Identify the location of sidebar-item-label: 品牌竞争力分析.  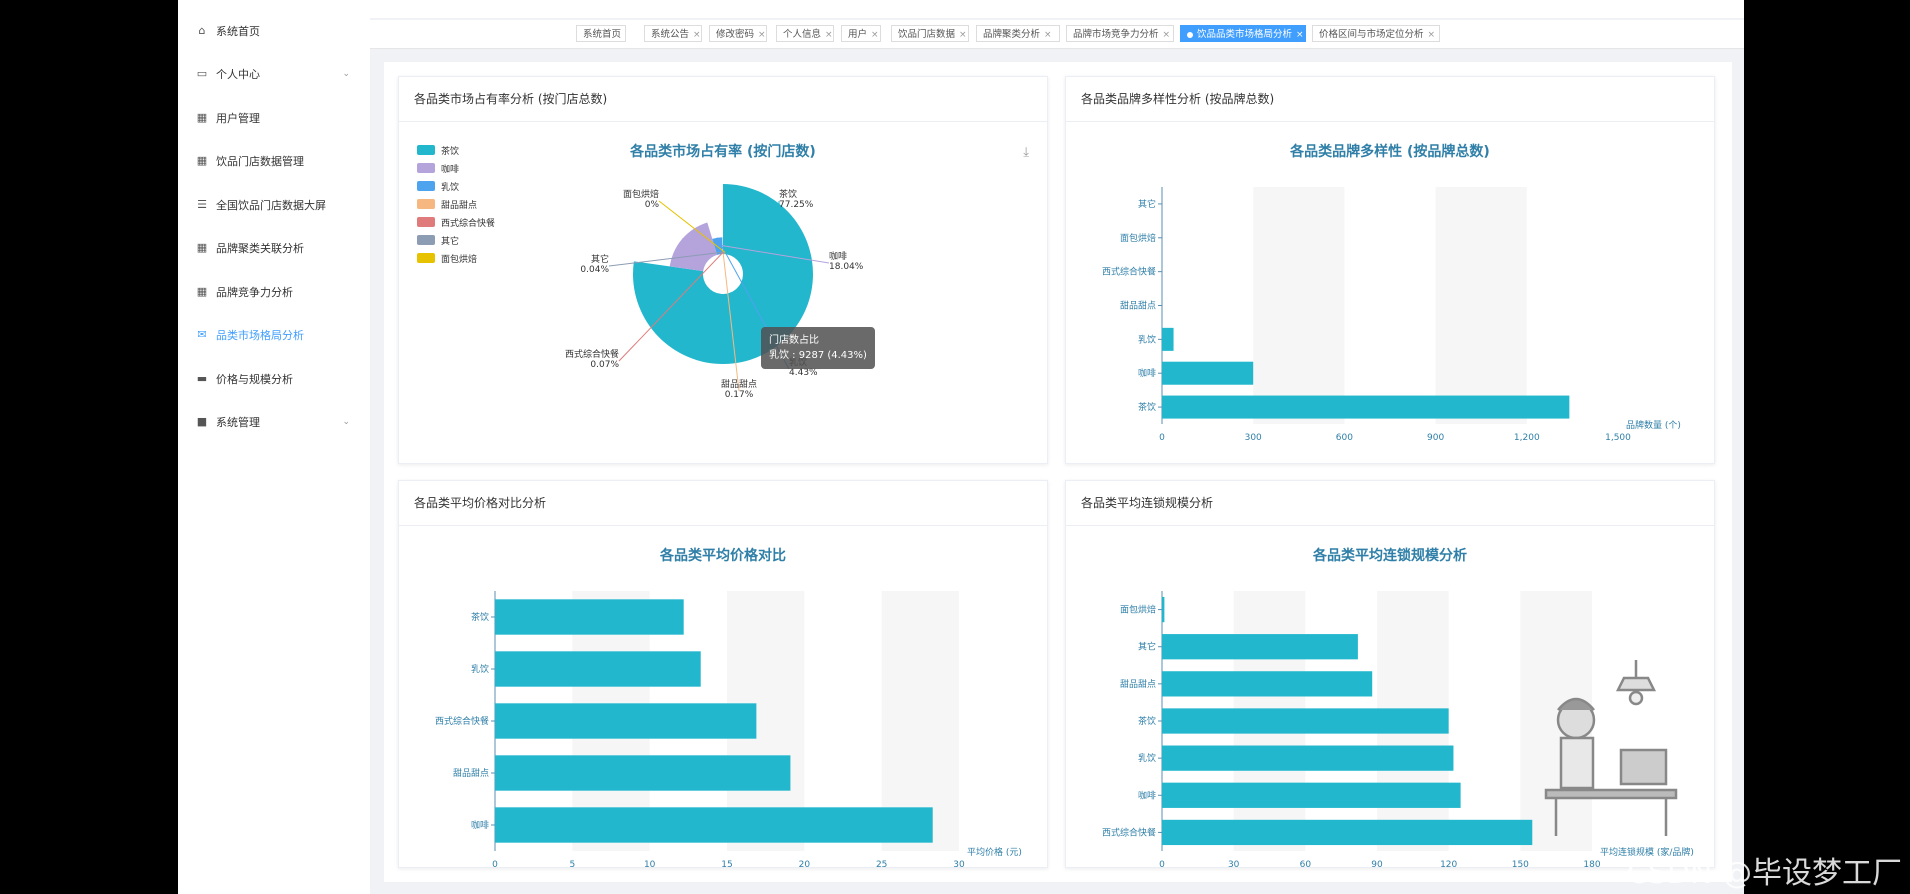
(254, 292).